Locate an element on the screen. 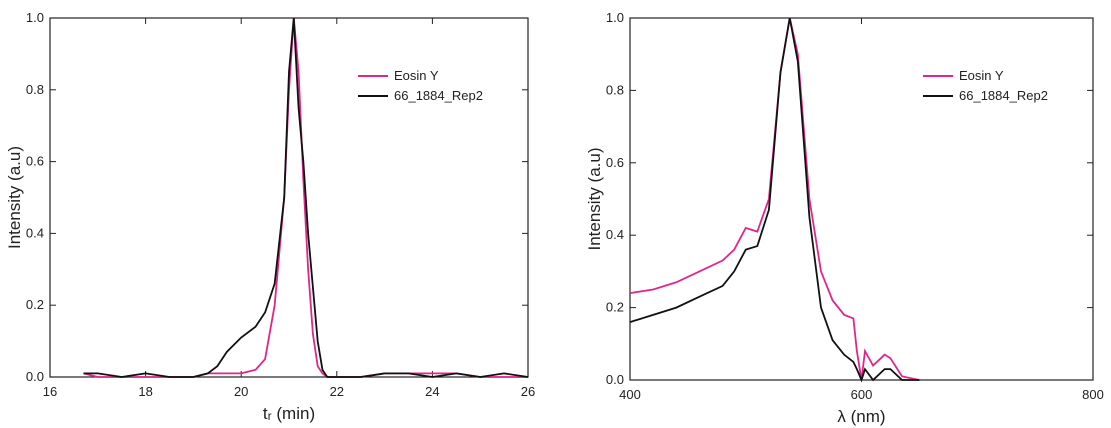 The image size is (1111, 428). x-tick-label: 24 is located at coordinates (432, 391).